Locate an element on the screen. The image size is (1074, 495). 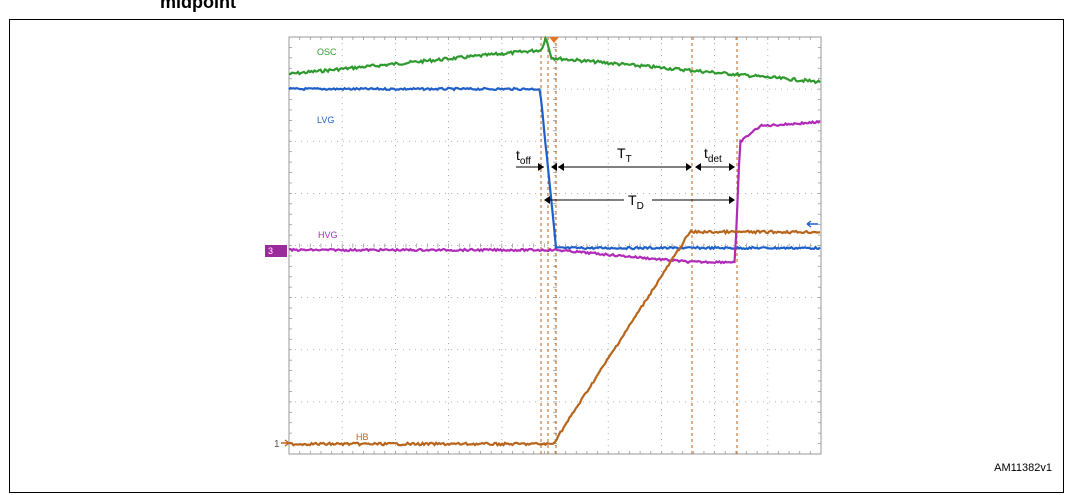
hvg-trace is located at coordinates (554, 192).